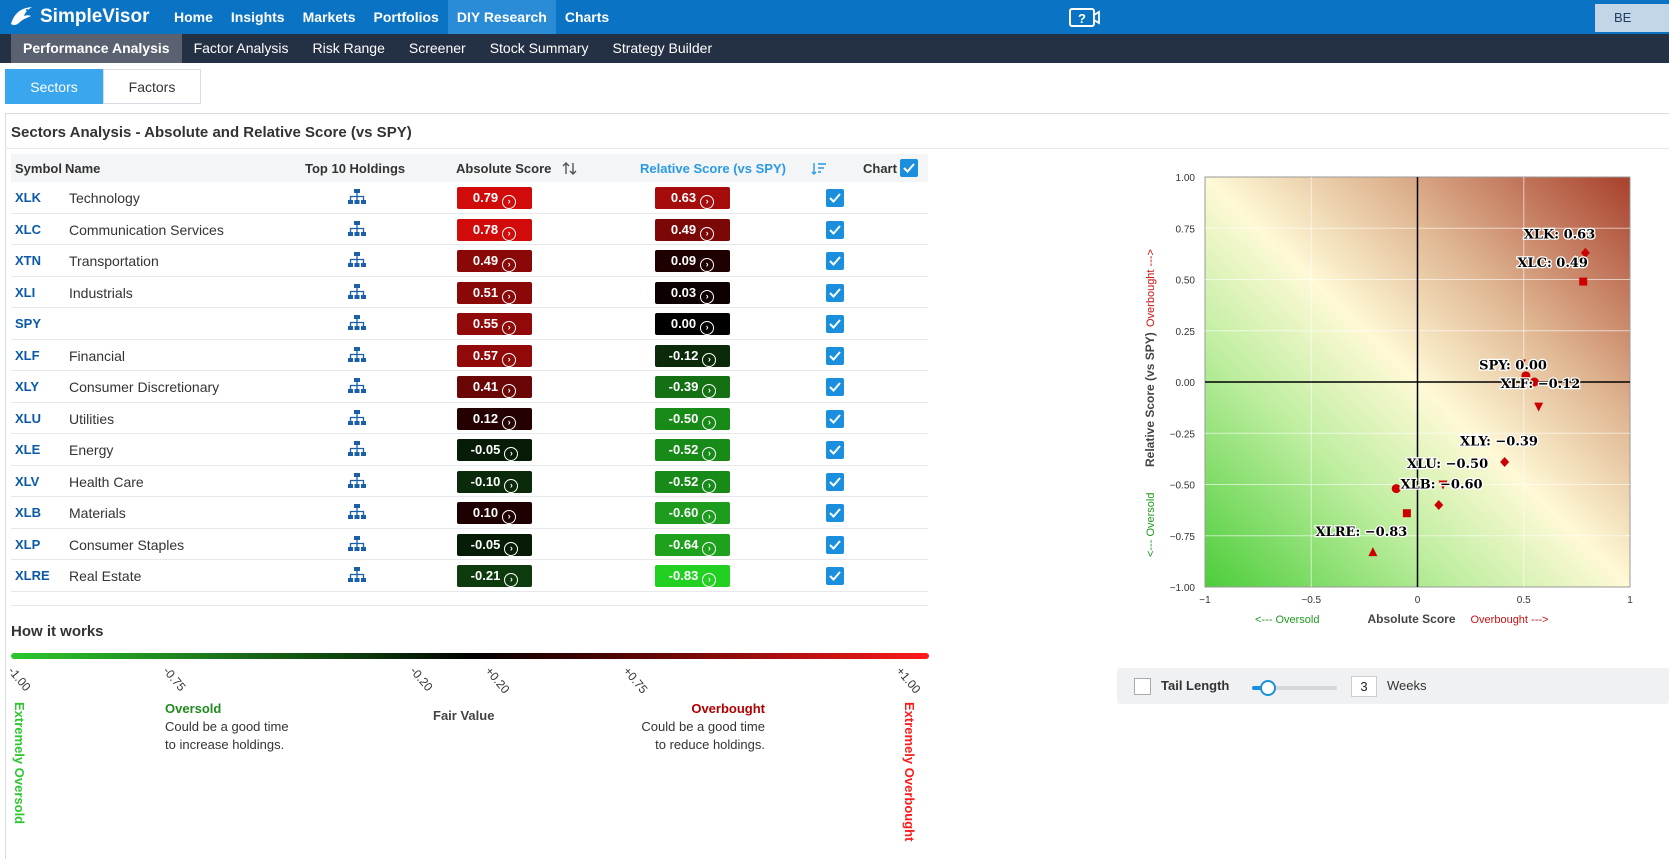 Image resolution: width=1669 pixels, height=859 pixels. Describe the element at coordinates (1142, 686) in the screenshot. I see `tail-length-checkbox` at that location.